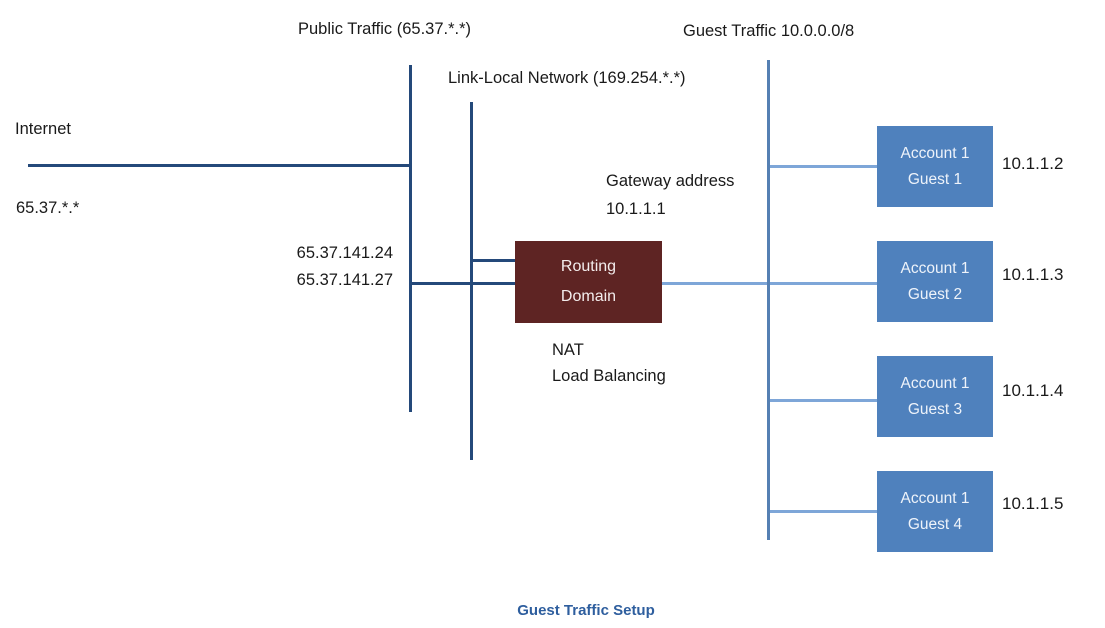  I want to click on public-ip-1-label: 65.37.141.24, so click(344, 253).